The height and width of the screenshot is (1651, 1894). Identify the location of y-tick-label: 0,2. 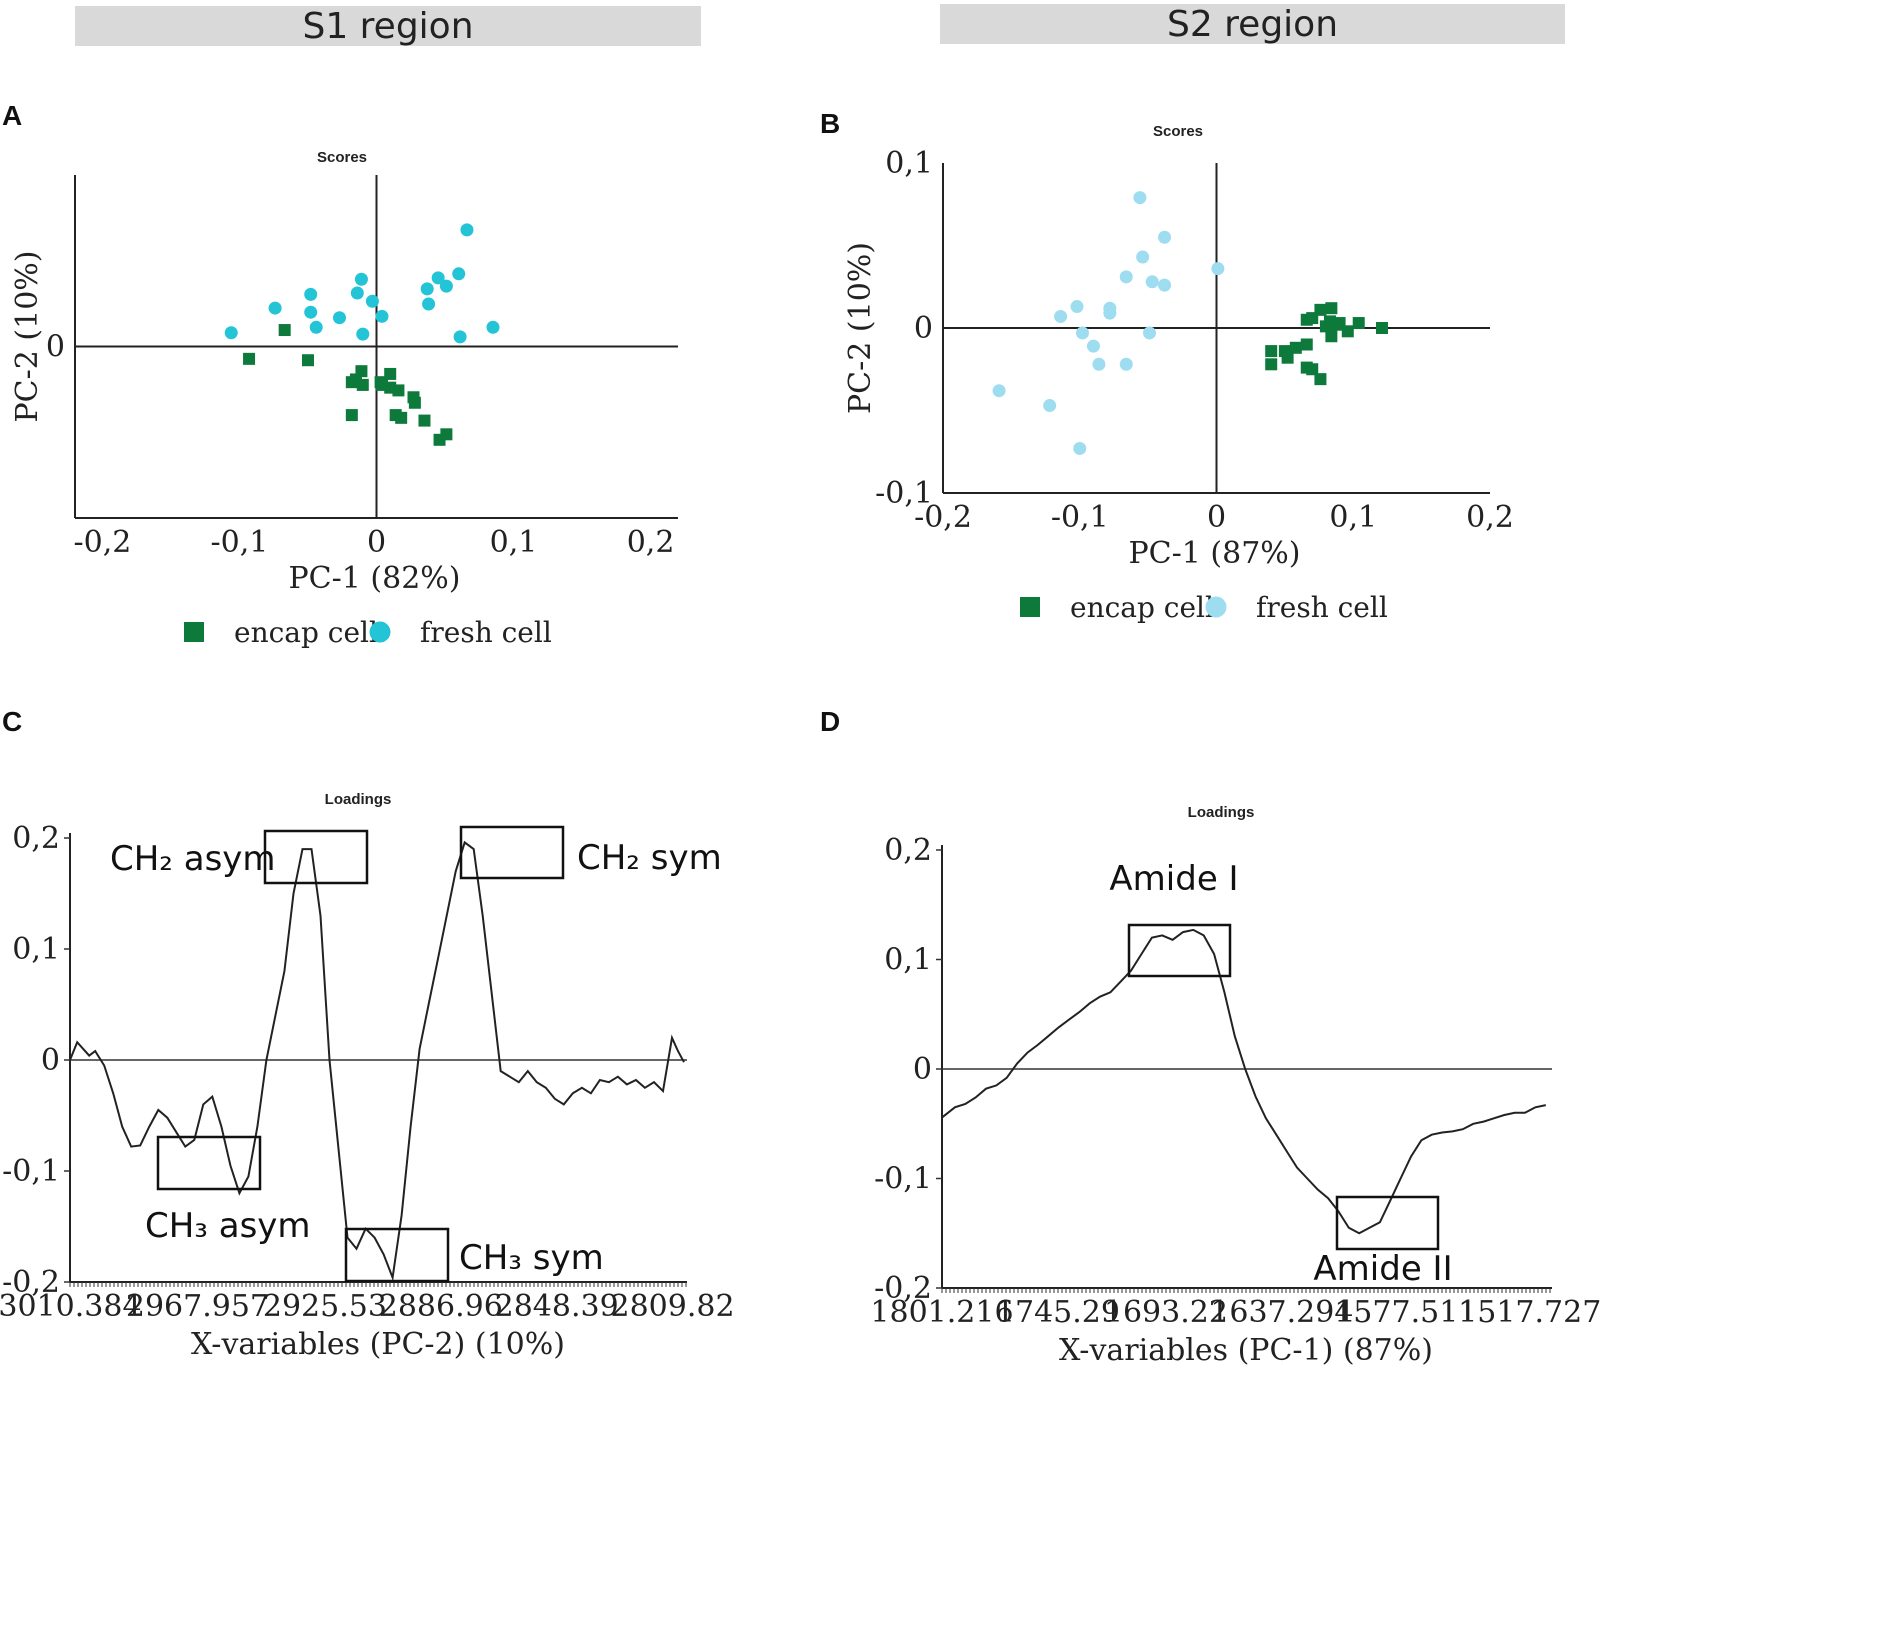
(36, 838).